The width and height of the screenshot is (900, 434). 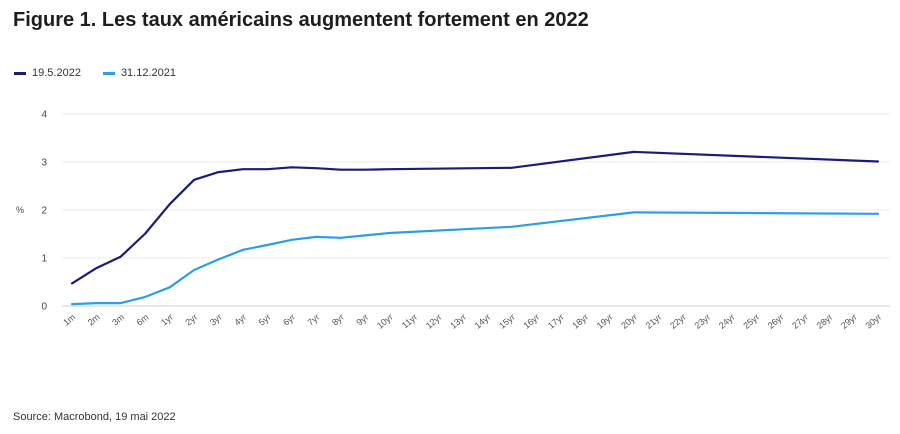 I want to click on source-note: Source: Macrobond, 19 mai 2022, so click(x=94, y=417).